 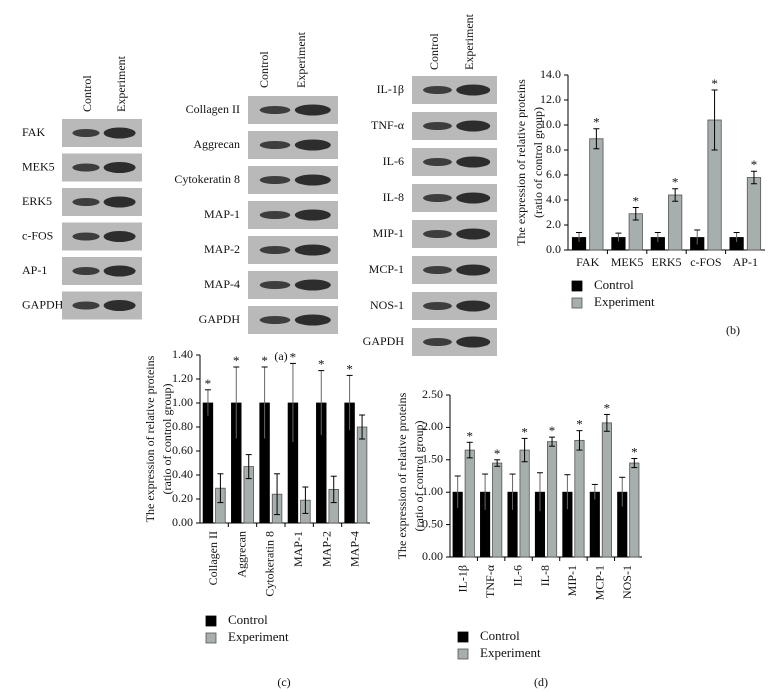 What do you see at coordinates (490, 581) in the screenshot?
I see `x-tick-label: TNF-α` at bounding box center [490, 581].